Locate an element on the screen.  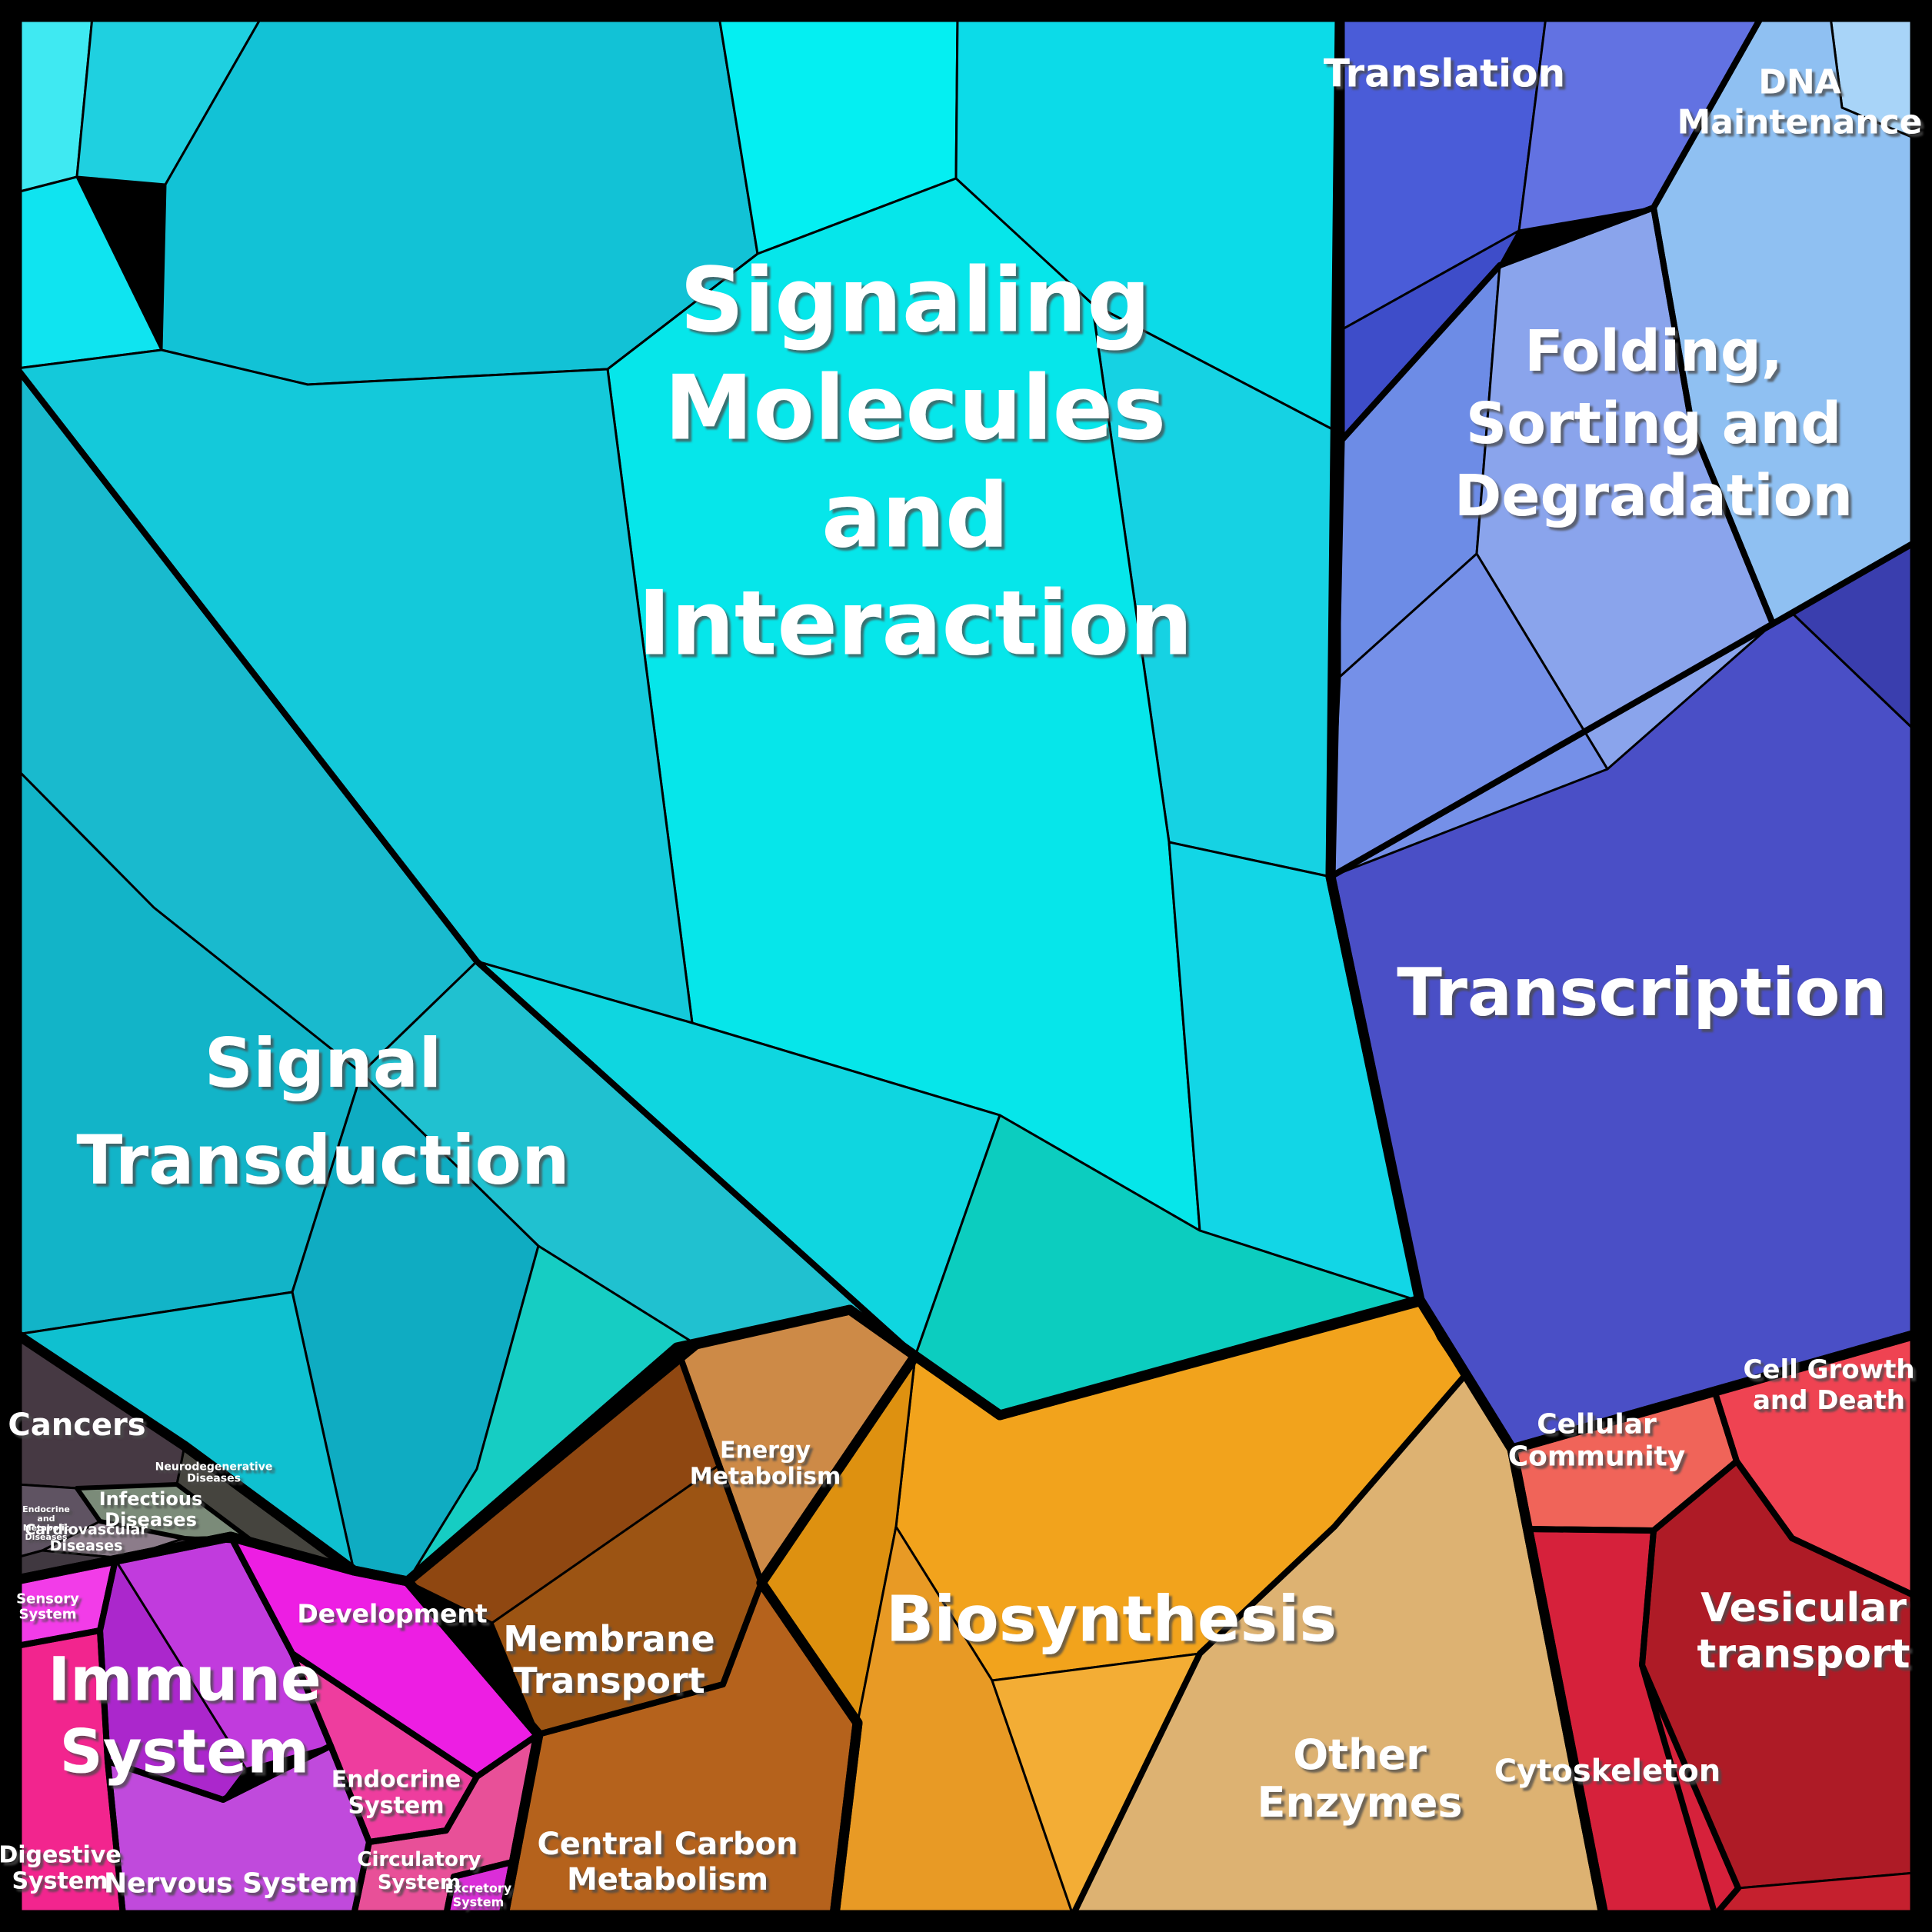
label-digestive-line-2: System is located at coordinates (60, 1881).